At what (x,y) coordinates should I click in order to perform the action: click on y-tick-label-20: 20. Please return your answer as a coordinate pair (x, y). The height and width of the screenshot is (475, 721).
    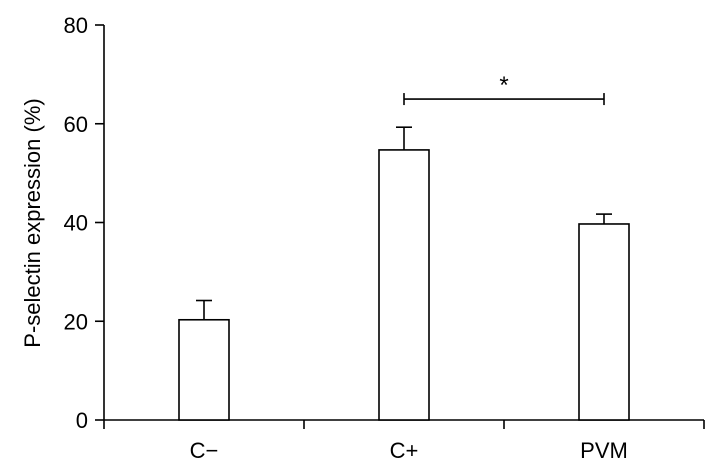
    Looking at the image, I should click on (76, 321).